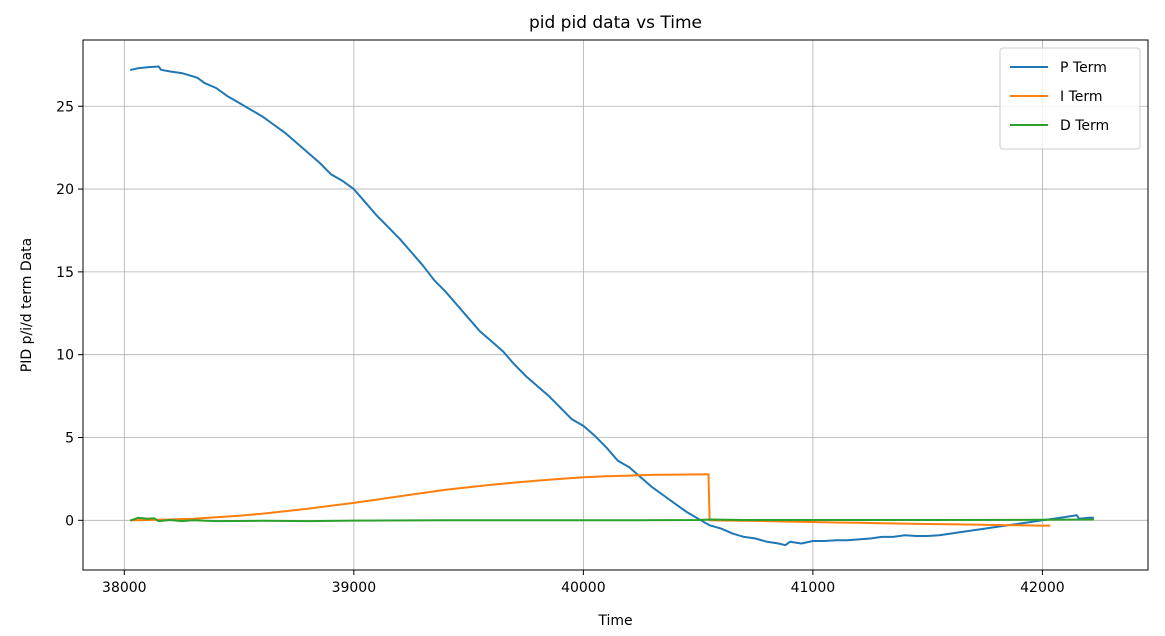 The height and width of the screenshot is (636, 1165). I want to click on y-tick-label: 5, so click(69, 439).